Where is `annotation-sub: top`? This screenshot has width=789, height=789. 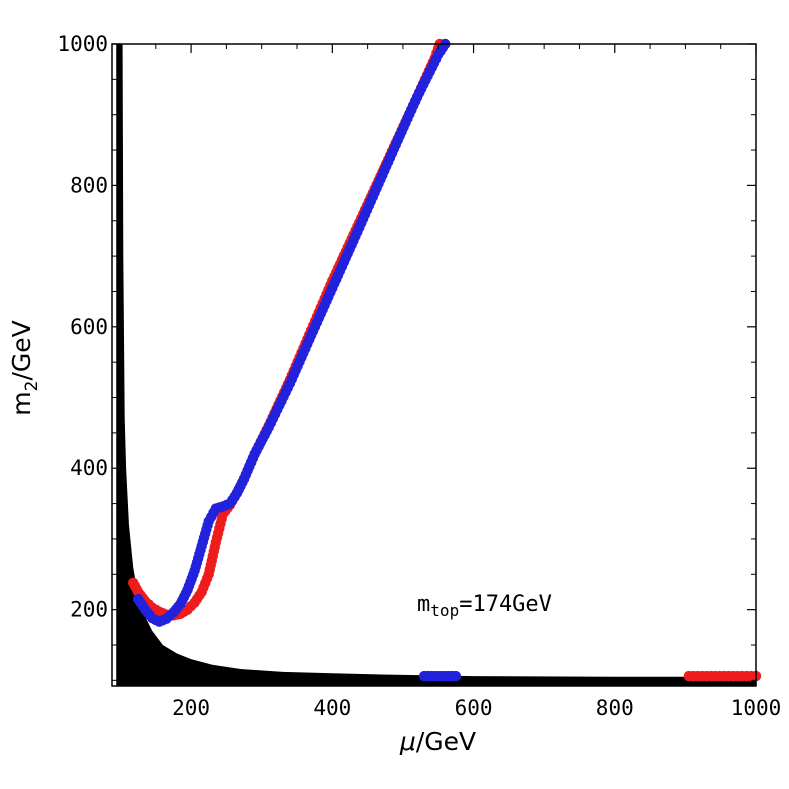
annotation-sub: top is located at coordinates (444, 610).